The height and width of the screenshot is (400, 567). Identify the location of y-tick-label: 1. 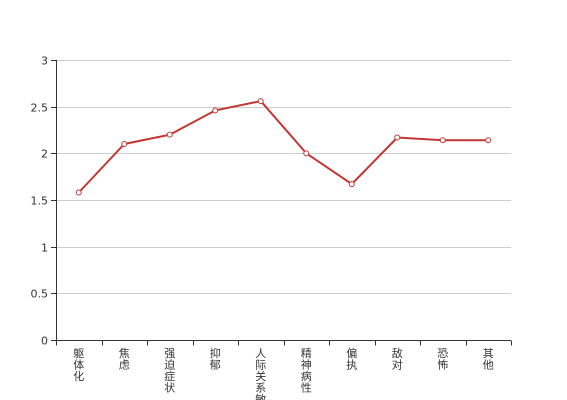
(44, 248).